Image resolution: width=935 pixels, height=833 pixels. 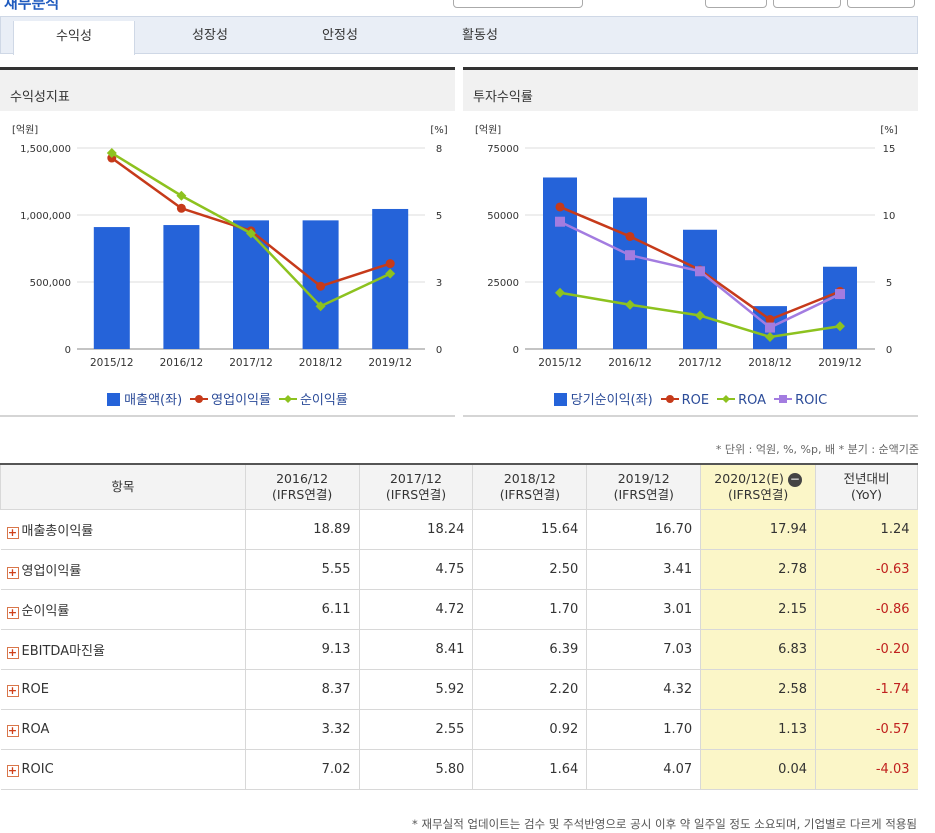 What do you see at coordinates (35, 729) in the screenshot?
I see `row-label-text: ROA` at bounding box center [35, 729].